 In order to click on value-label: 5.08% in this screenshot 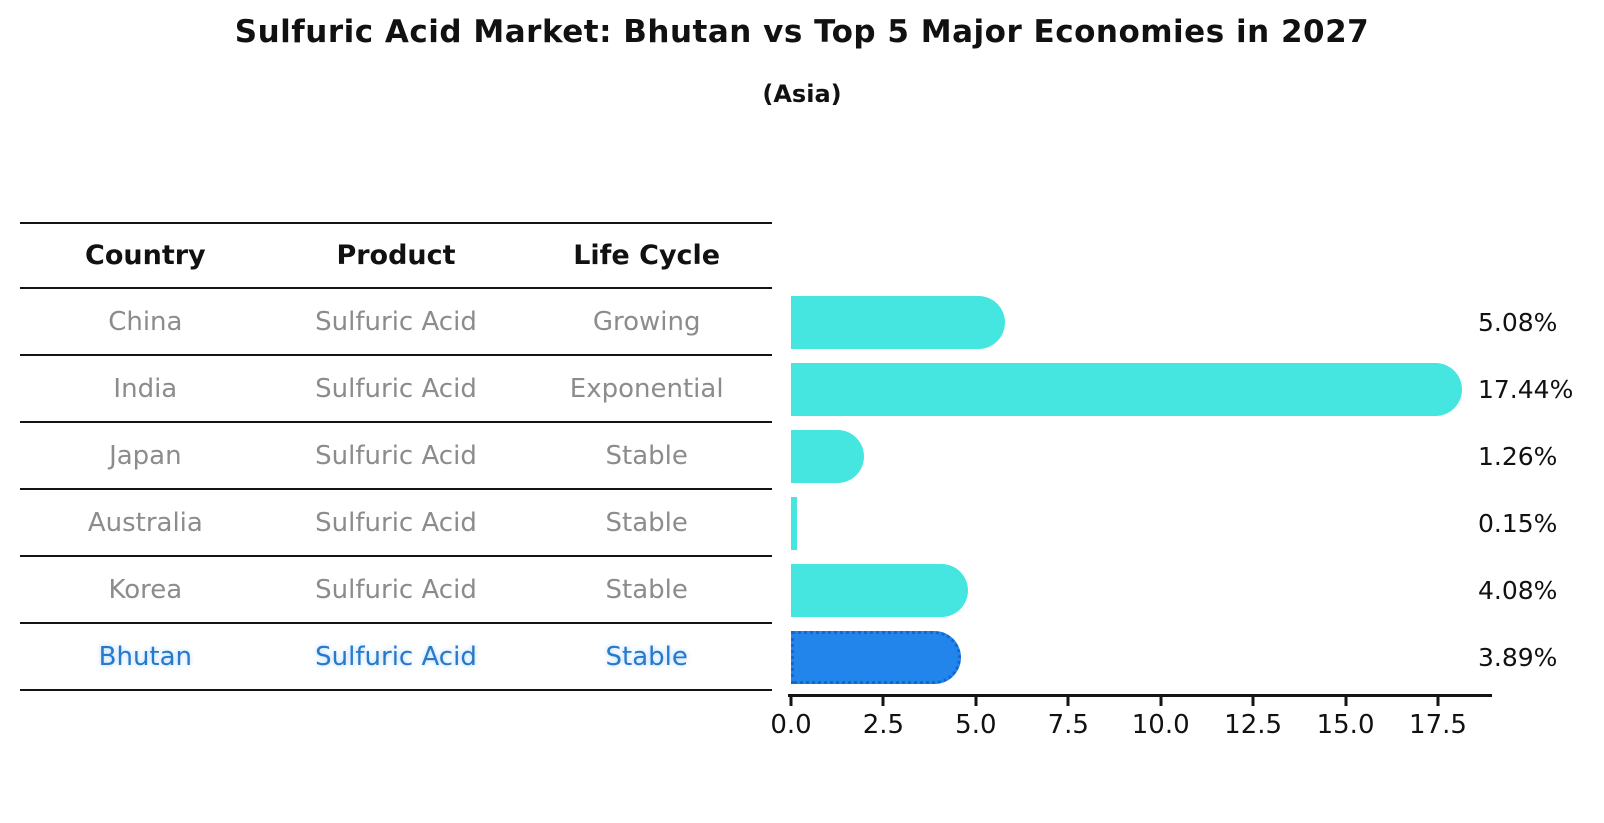, I will do `click(1518, 322)`.